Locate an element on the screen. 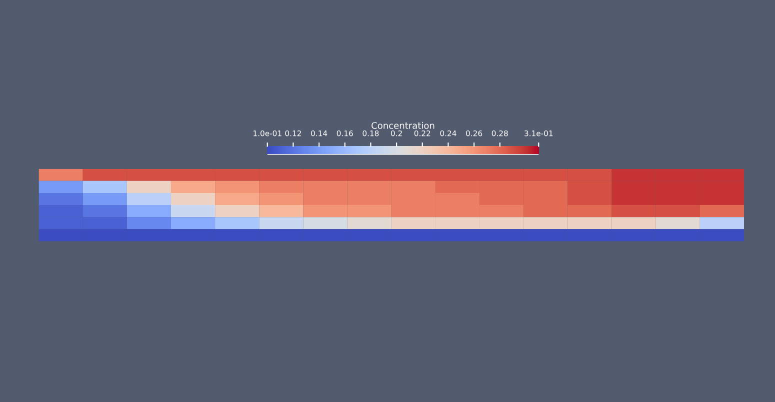 The height and width of the screenshot is (402, 775). color-bar-title: Concentration is located at coordinates (403, 125).